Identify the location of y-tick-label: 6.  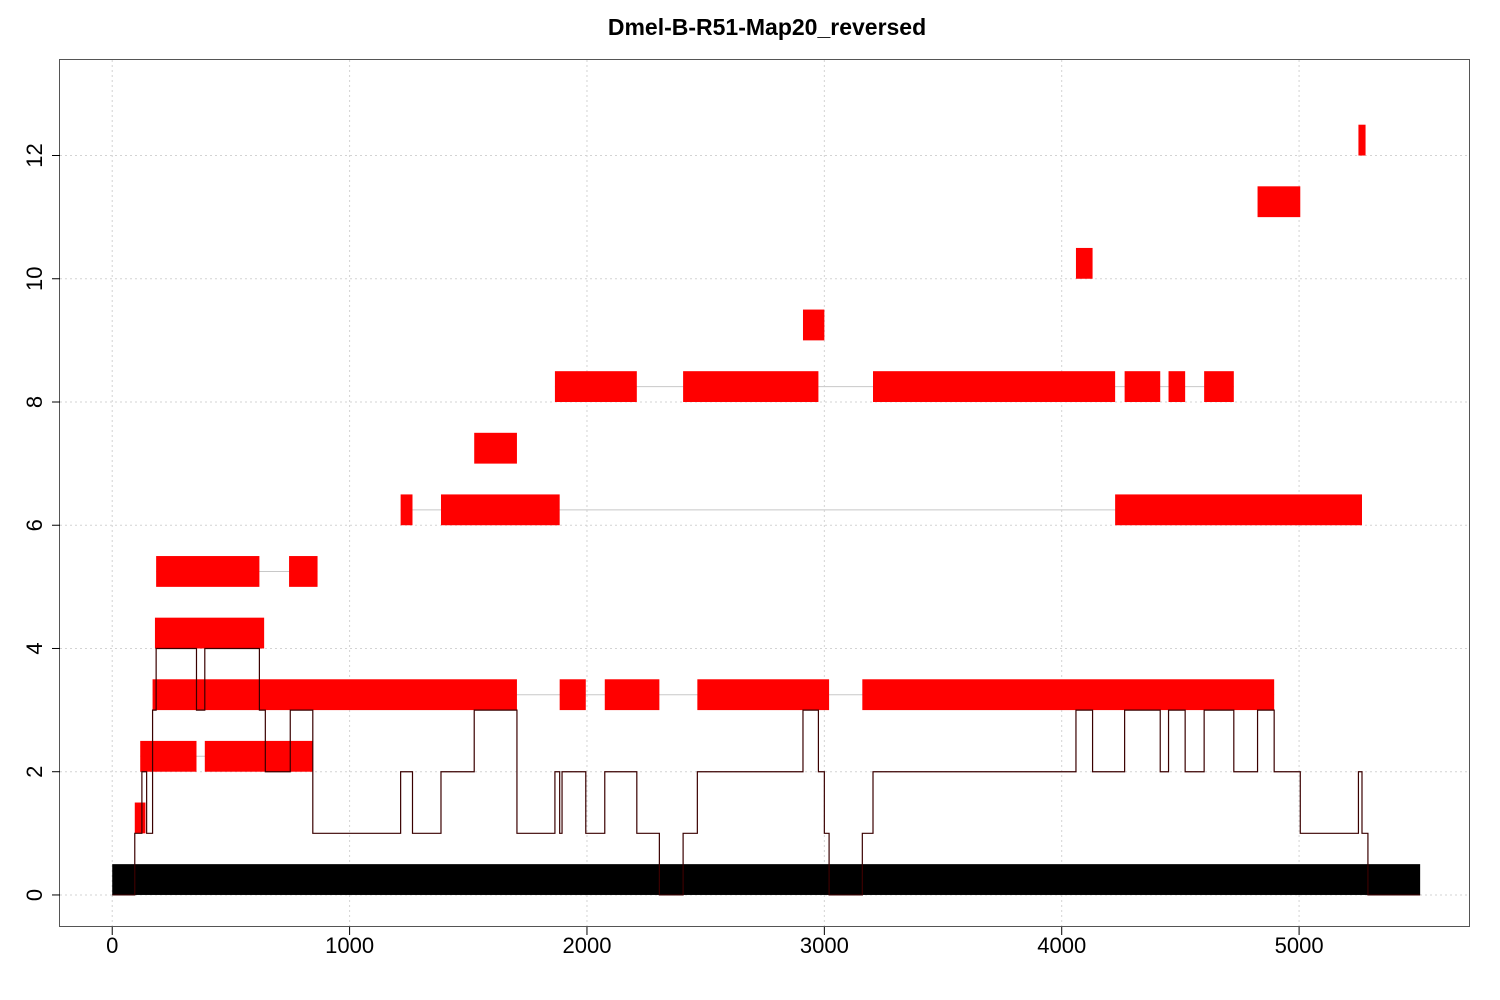
(34, 525).